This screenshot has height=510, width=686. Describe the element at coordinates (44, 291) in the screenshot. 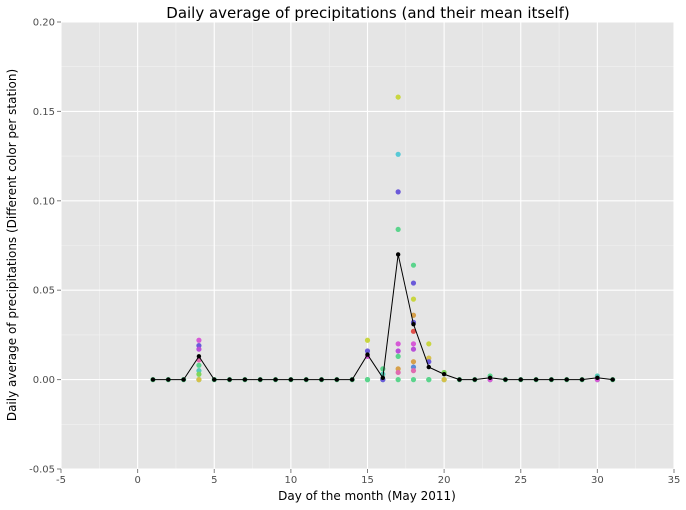

I see `y-tick-label: 0.05` at that location.